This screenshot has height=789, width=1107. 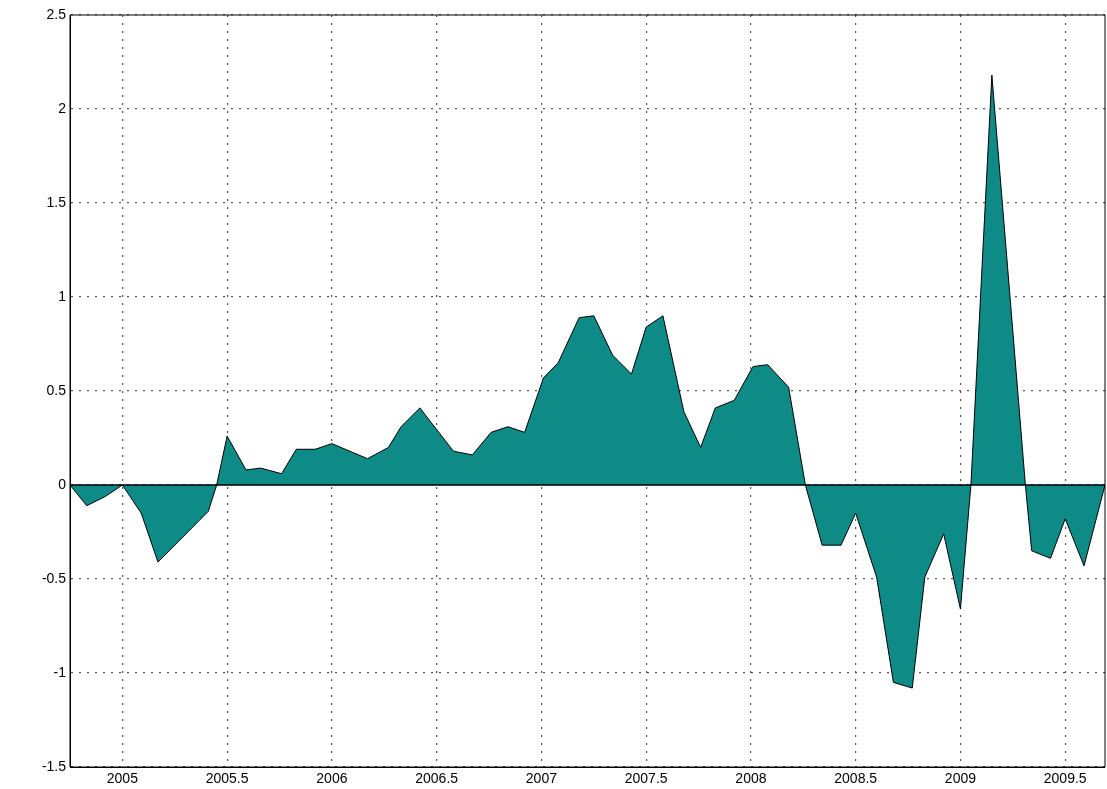 I want to click on y-tick-label: 2.5, so click(x=56, y=13).